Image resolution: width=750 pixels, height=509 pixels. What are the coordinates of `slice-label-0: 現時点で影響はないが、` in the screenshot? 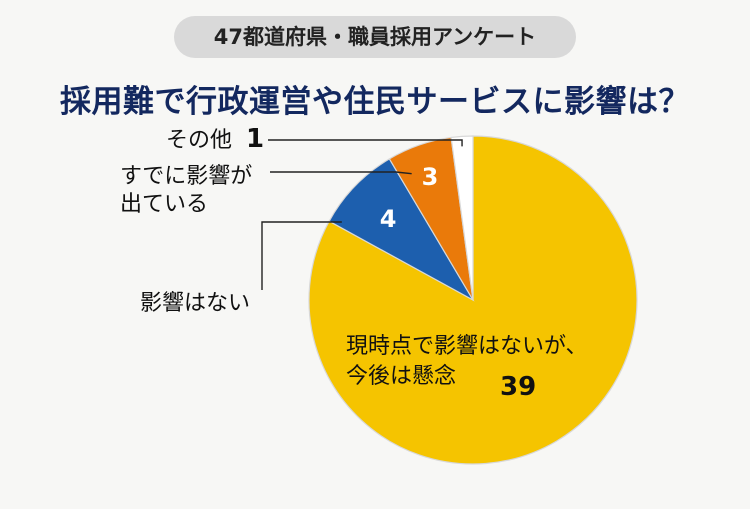 It's located at (467, 346).